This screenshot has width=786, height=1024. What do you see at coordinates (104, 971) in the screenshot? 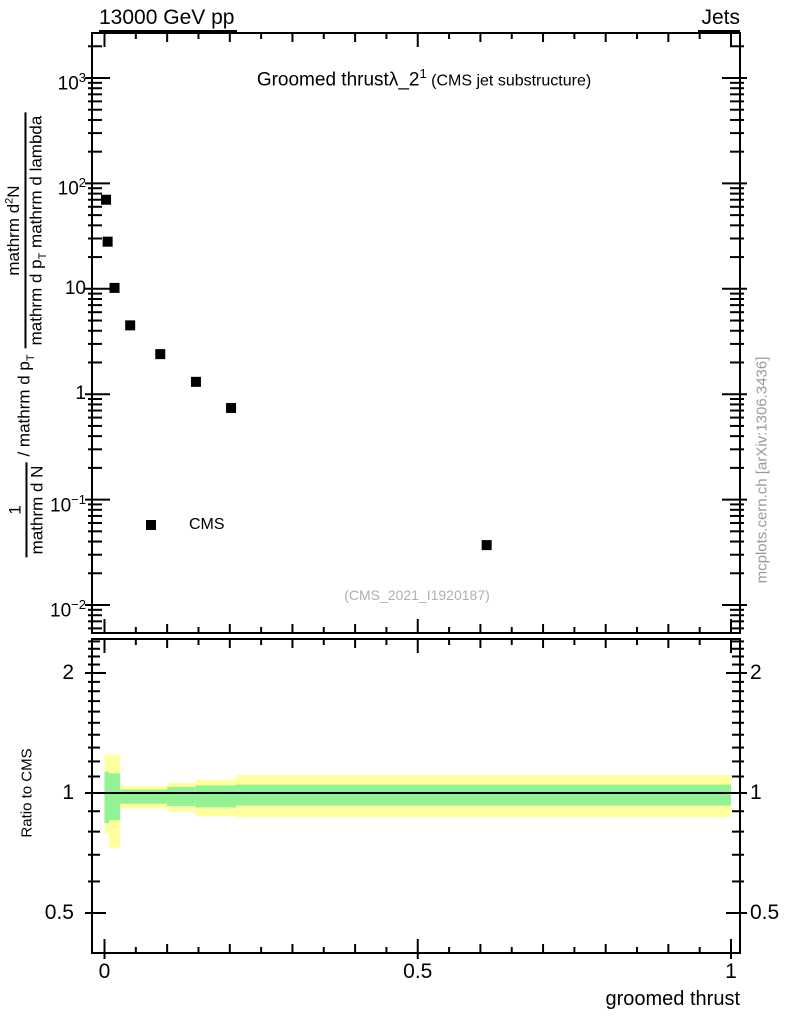
I see `x-tick-label: 0` at bounding box center [104, 971].